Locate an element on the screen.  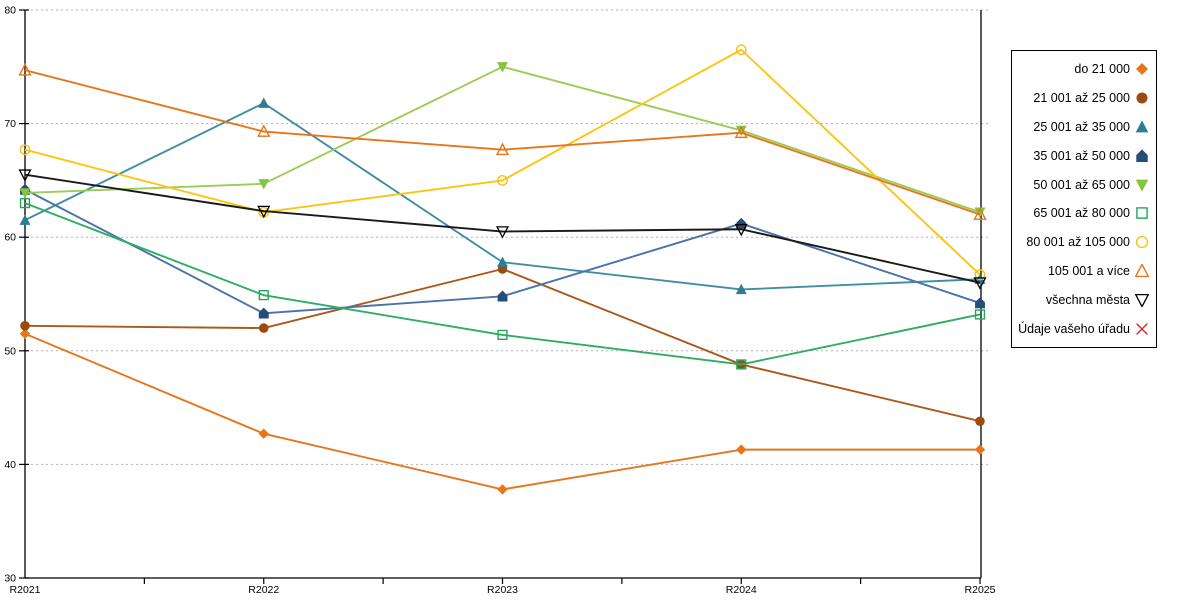
marker-s8-R2022 is located at coordinates (264, 212).